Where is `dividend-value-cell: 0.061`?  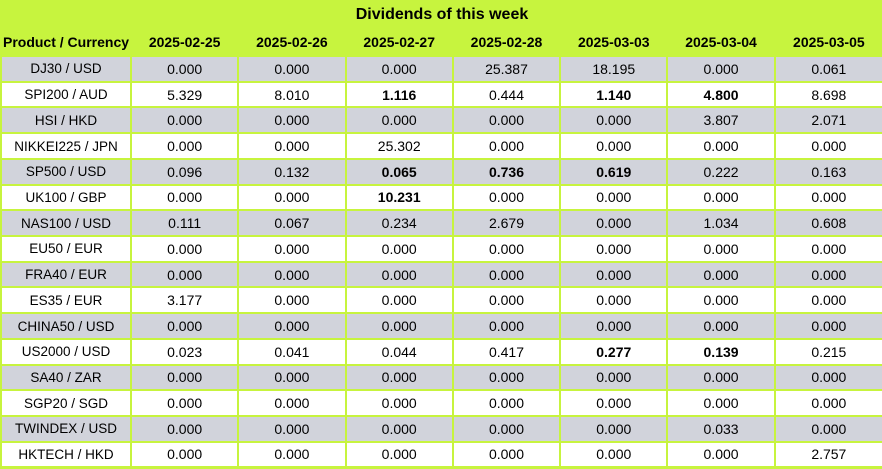 dividend-value-cell: 0.061 is located at coordinates (827, 69).